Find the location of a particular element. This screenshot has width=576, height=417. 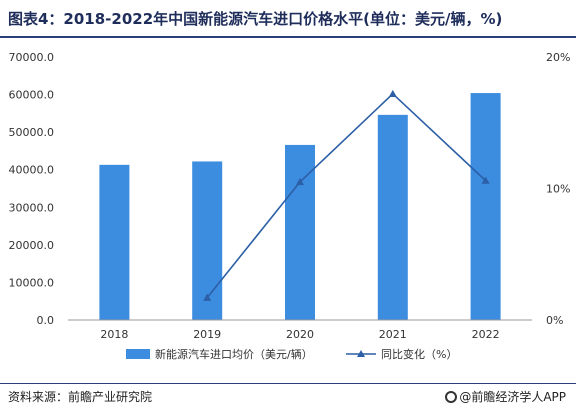

brand-logo-icon is located at coordinates (451, 397).